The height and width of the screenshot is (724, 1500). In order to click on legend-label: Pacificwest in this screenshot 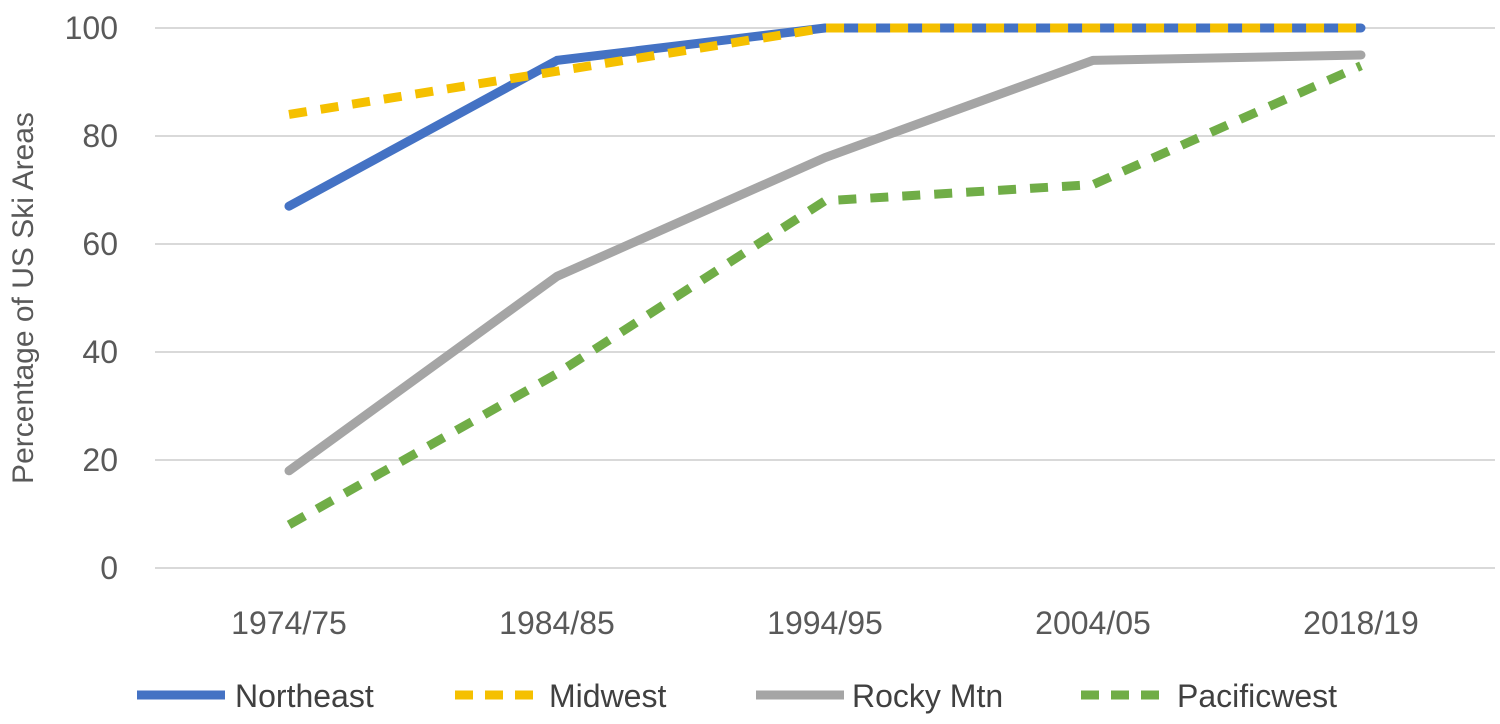, I will do `click(1257, 696)`.